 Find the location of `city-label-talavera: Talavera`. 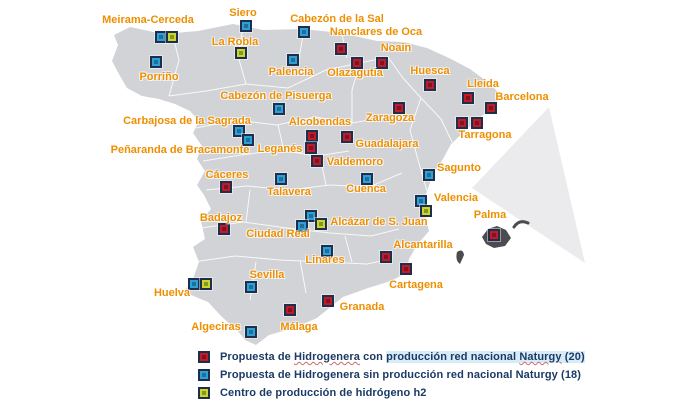

city-label-talavera: Talavera is located at coordinates (289, 192).